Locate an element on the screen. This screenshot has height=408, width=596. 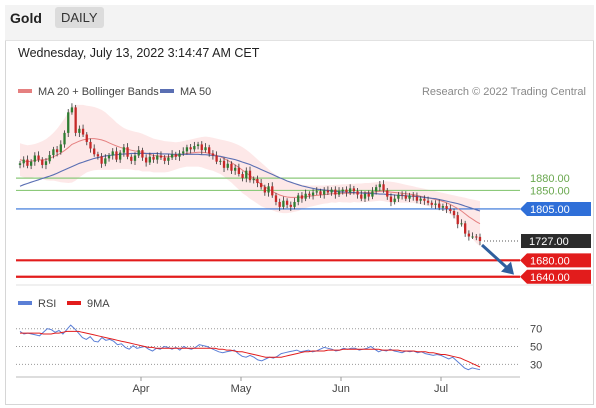
ma50-line is located at coordinates (250, 182).